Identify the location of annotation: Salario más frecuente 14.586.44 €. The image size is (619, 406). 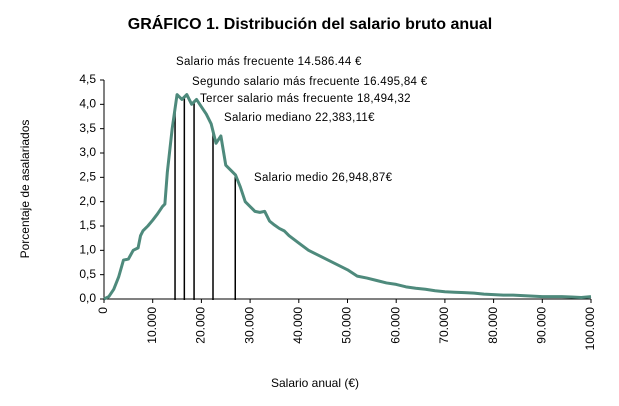
(269, 62).